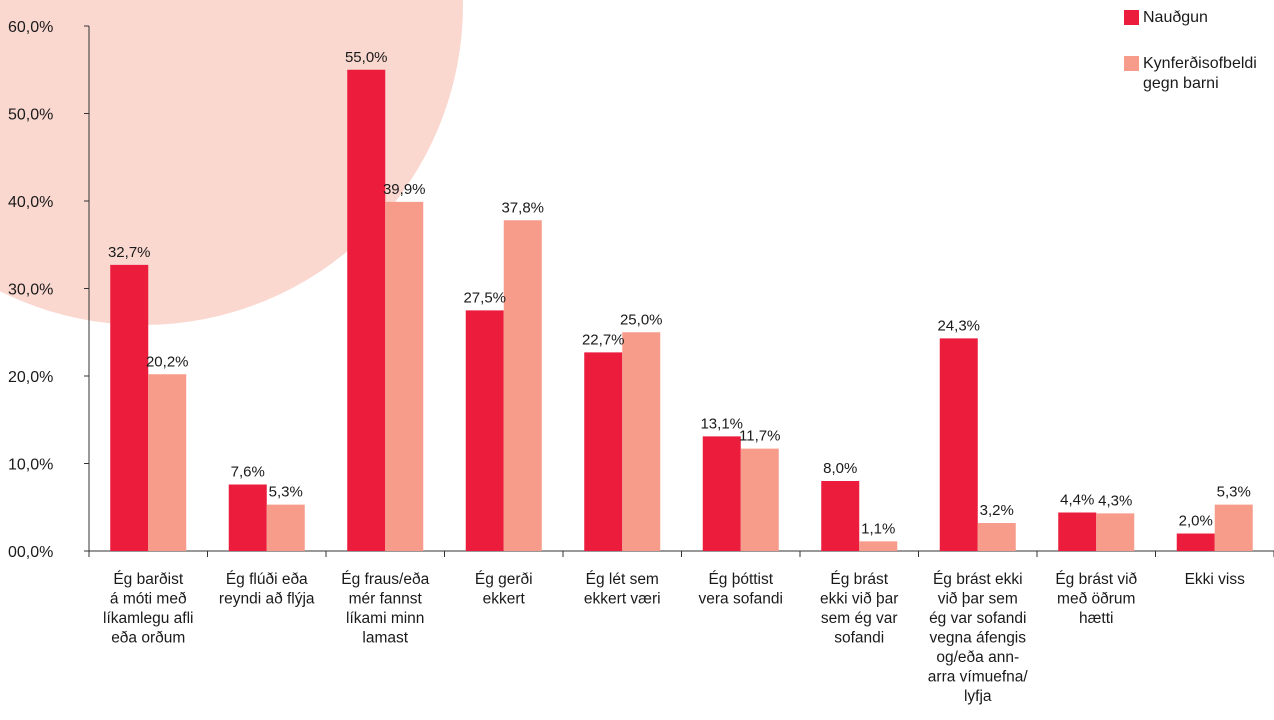 This screenshot has height=720, width=1274. What do you see at coordinates (977, 618) in the screenshot?
I see `category-label-line: ég var sofandi` at bounding box center [977, 618].